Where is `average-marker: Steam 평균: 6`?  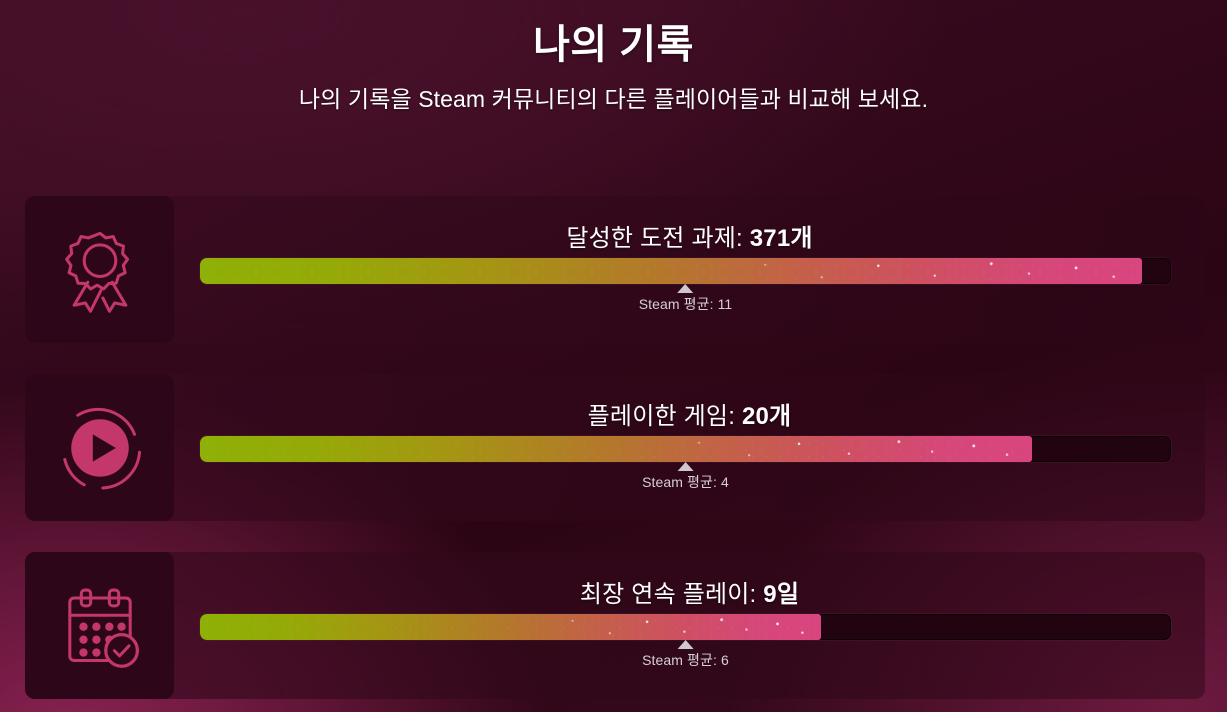
average-marker: Steam 평균: 6 is located at coordinates (685, 655).